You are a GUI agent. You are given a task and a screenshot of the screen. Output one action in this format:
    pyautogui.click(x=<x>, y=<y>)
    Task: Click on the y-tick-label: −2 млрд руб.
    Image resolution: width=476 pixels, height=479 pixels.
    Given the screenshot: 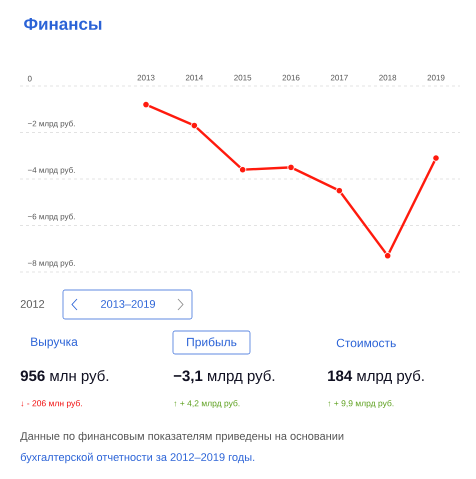 What is the action you would take?
    pyautogui.click(x=51, y=124)
    